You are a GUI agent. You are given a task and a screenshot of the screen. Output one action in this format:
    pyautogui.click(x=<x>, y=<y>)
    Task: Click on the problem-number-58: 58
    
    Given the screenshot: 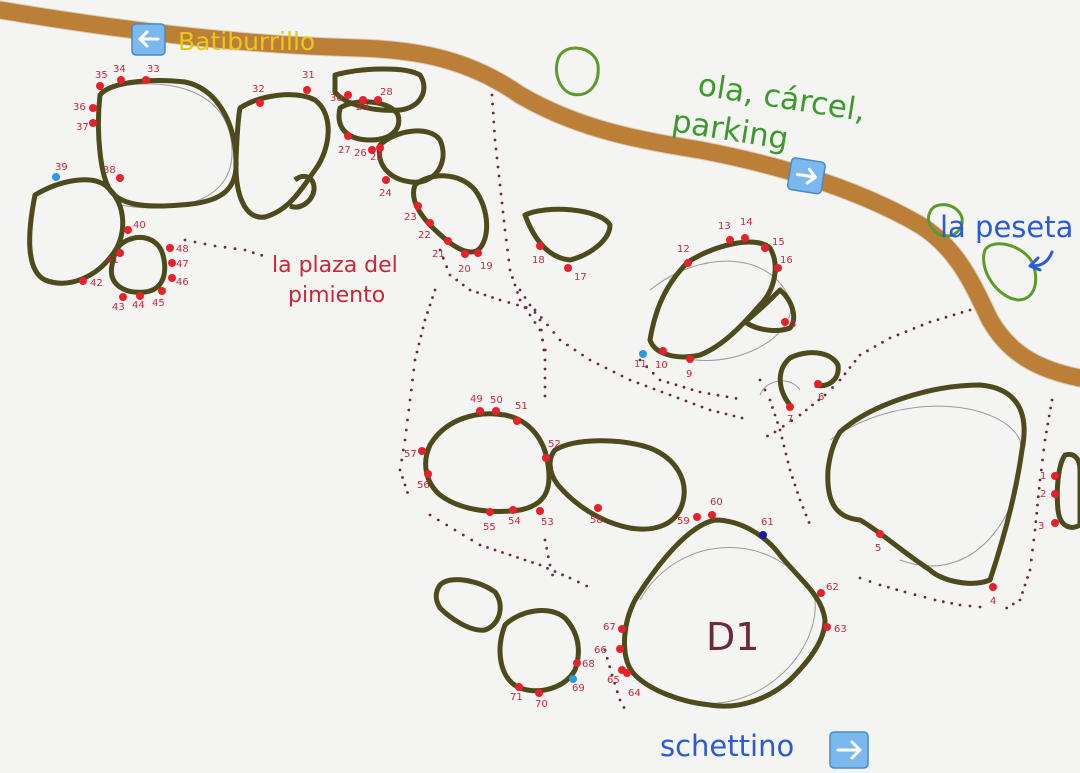 What is the action you would take?
    pyautogui.click(x=596, y=520)
    